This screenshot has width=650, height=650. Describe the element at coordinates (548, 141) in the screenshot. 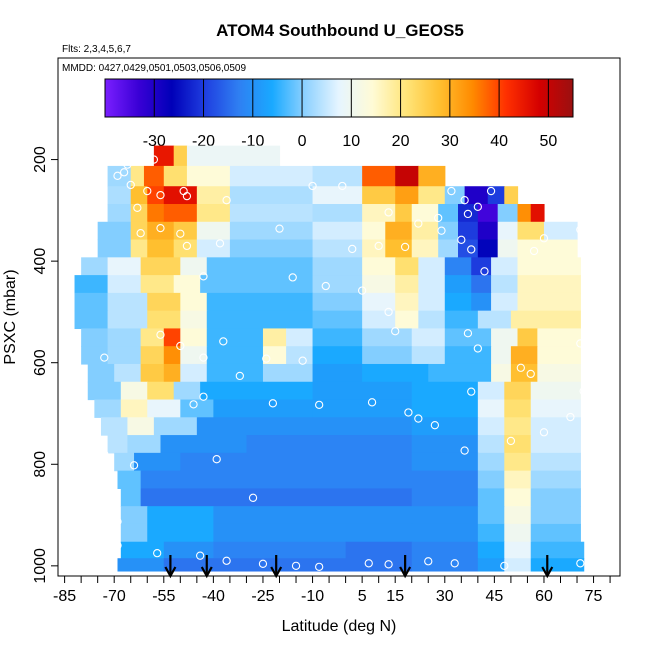

I see `colorbar-tick-label: 50` at that location.